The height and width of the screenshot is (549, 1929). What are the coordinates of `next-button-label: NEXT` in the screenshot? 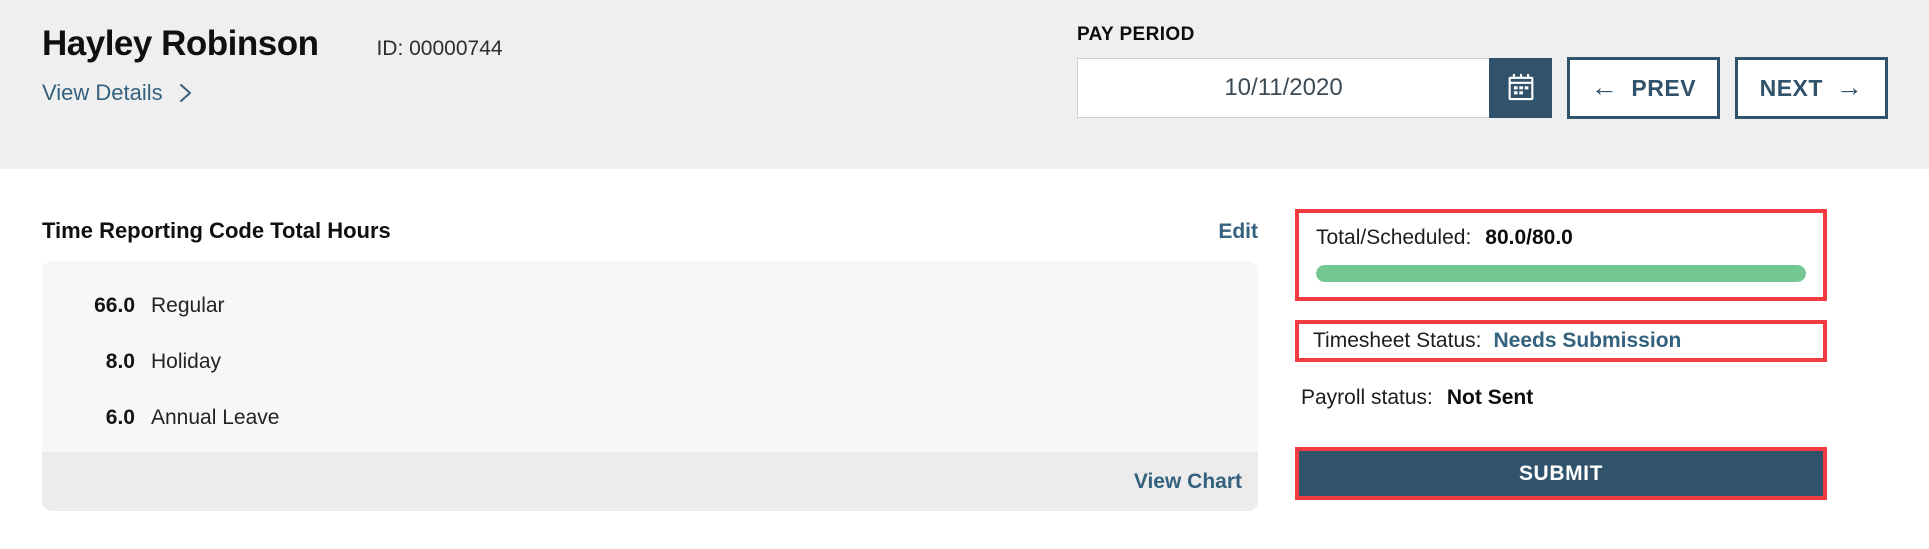 It's located at (1791, 87).